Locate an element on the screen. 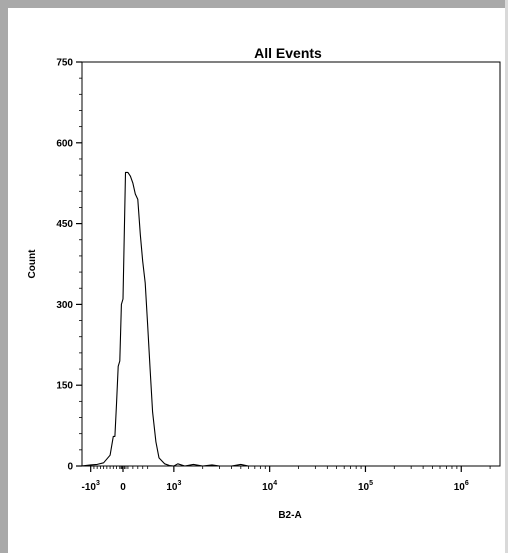 The image size is (508, 553). y-tick-label: 150 is located at coordinates (64, 386).